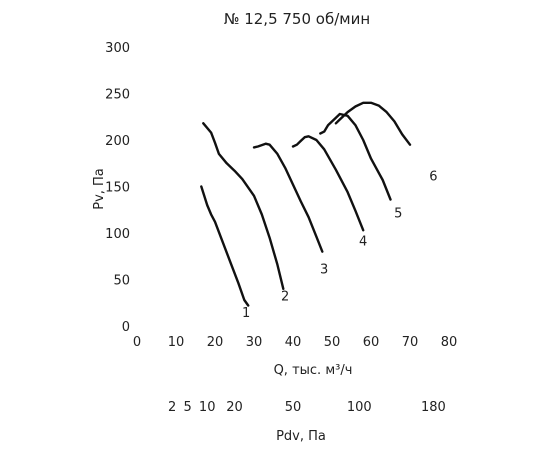 The width and height of the screenshot is (550, 450). Describe the element at coordinates (307, 407) in the screenshot. I see `secondary-axis: 2 5 10 20 50 100 180` at that location.